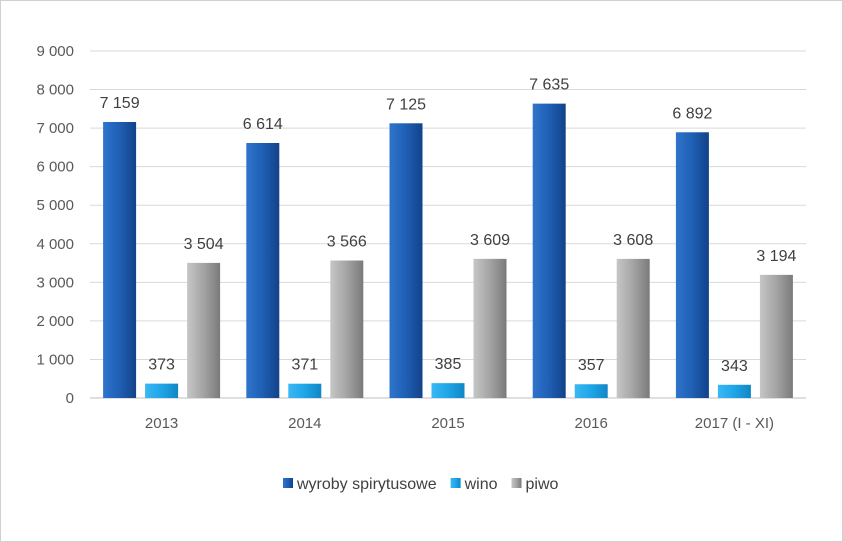 Image resolution: width=843 pixels, height=542 pixels. Describe the element at coordinates (591, 365) in the screenshot. I see `data-label: 357` at that location.